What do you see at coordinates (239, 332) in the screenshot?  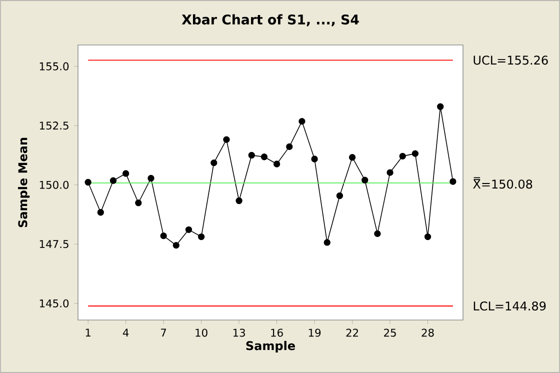 I see `x-tick-label: 13` at bounding box center [239, 332].